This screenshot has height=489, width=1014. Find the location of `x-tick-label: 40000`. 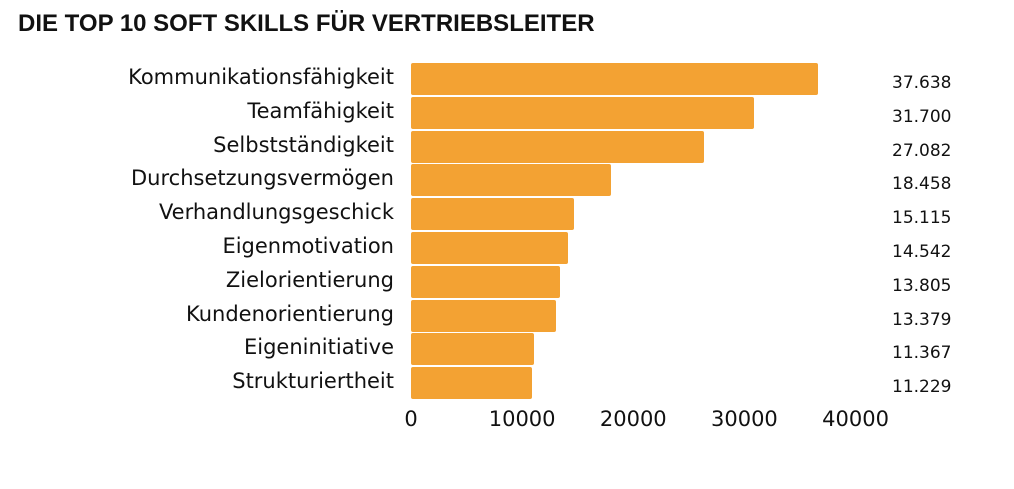

x-tick-label: 40000 is located at coordinates (855, 419).